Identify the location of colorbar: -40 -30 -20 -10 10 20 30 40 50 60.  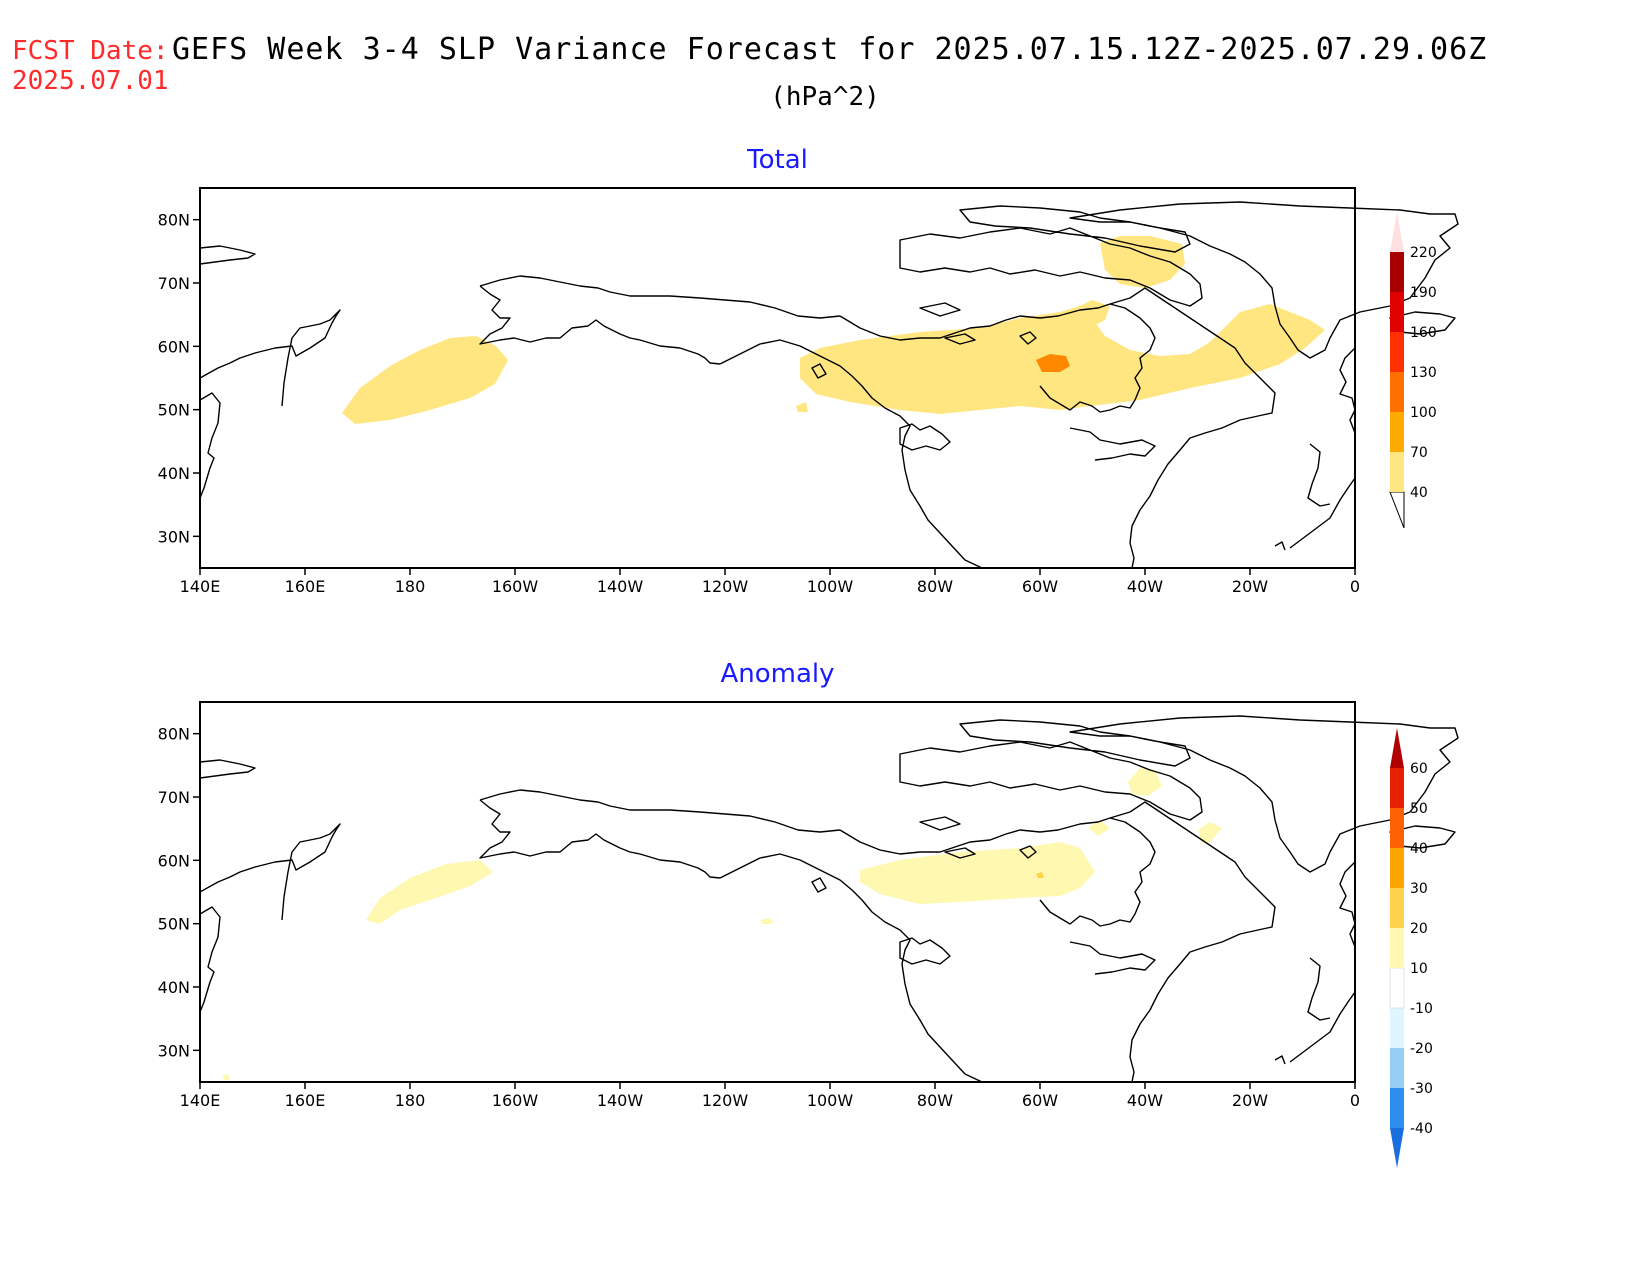
(1411, 948).